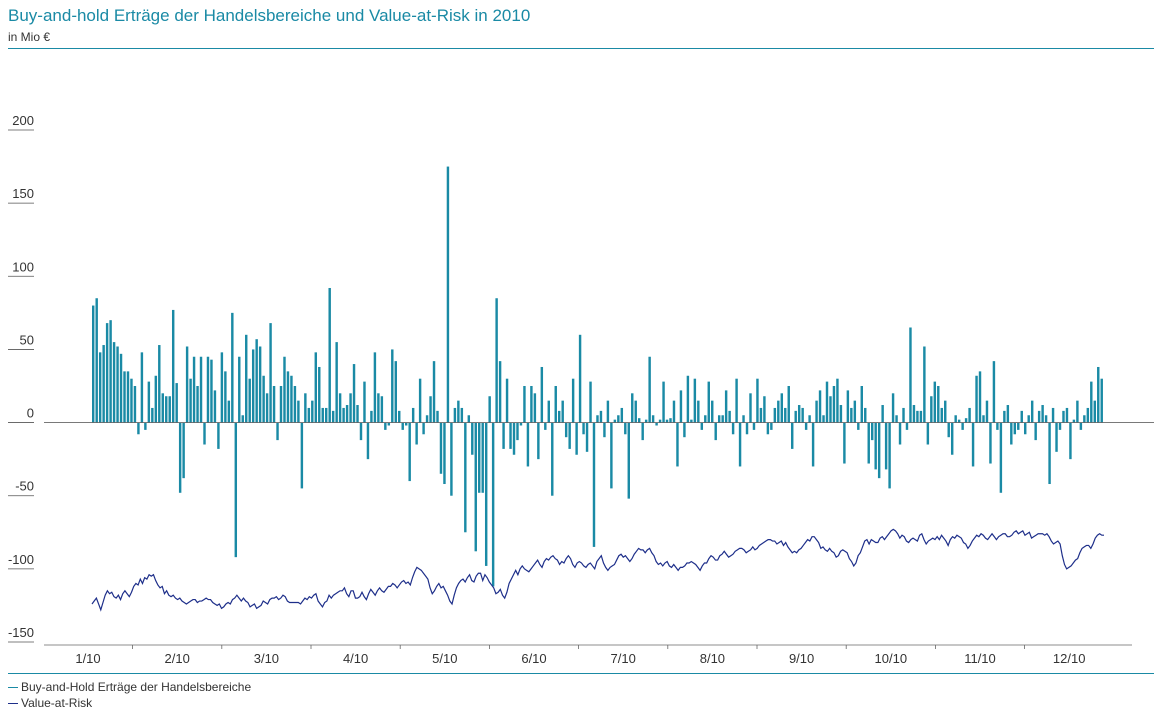 This screenshot has width=1166, height=717. I want to click on y-tick-label: -100, so click(21, 559).